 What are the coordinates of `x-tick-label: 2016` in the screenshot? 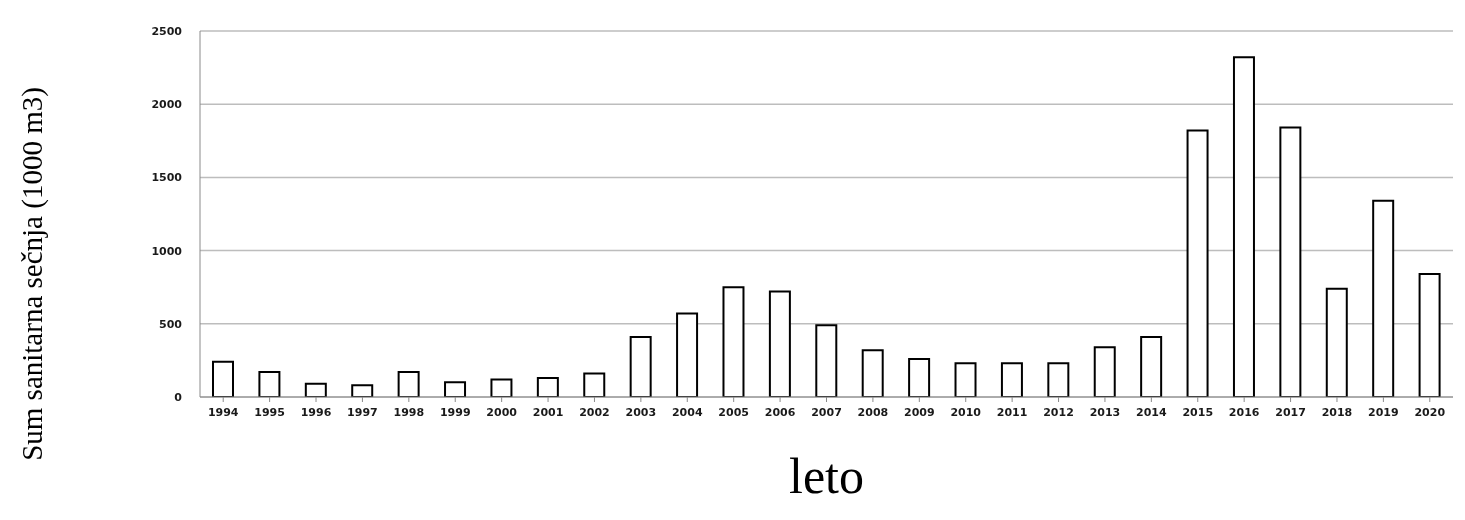 It's located at (1244, 412).